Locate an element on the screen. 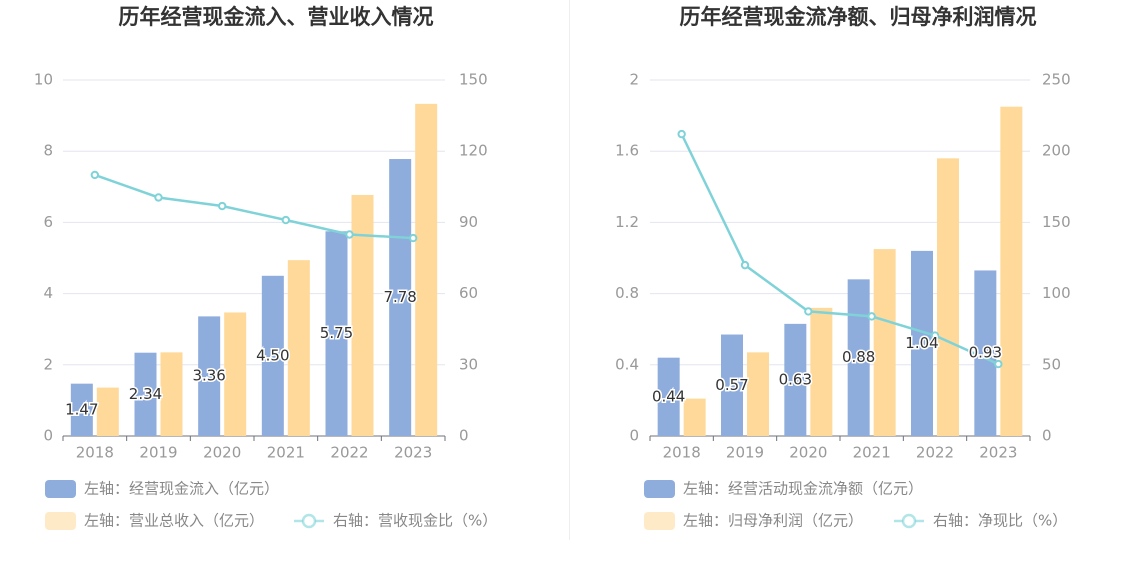 The image size is (1134, 582). y-right-tick-label: 60 is located at coordinates (468, 293).